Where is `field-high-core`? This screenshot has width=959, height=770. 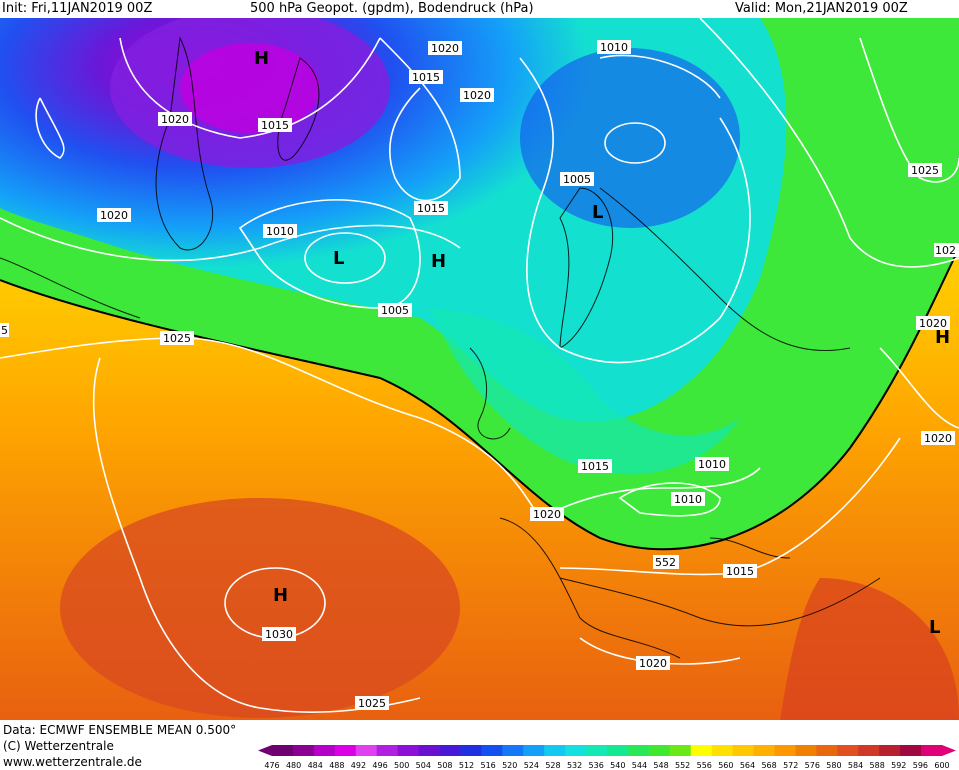
field-high-core is located at coordinates (260, 608).